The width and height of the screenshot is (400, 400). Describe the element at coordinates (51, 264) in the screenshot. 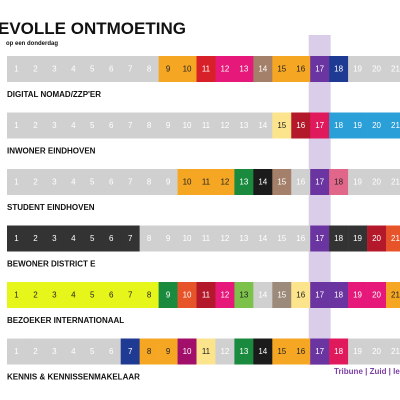

I see `row-label: BEWONER DISTRICT E` at that location.